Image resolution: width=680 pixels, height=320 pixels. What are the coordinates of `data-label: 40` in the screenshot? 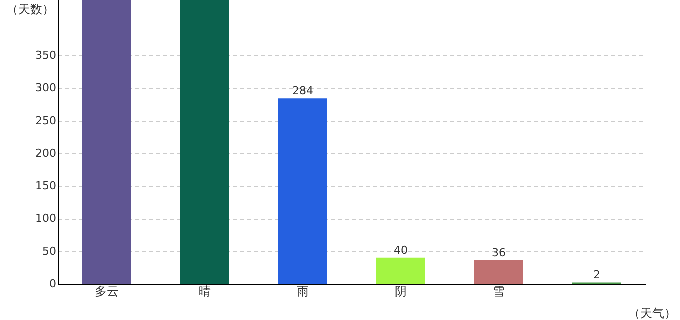 It's located at (401, 250).